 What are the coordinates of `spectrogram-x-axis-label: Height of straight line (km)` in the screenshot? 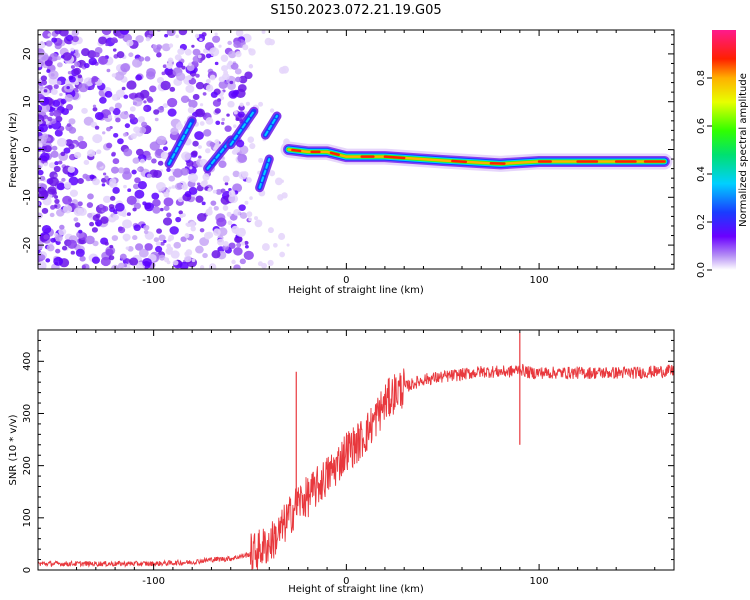 It's located at (356, 290).